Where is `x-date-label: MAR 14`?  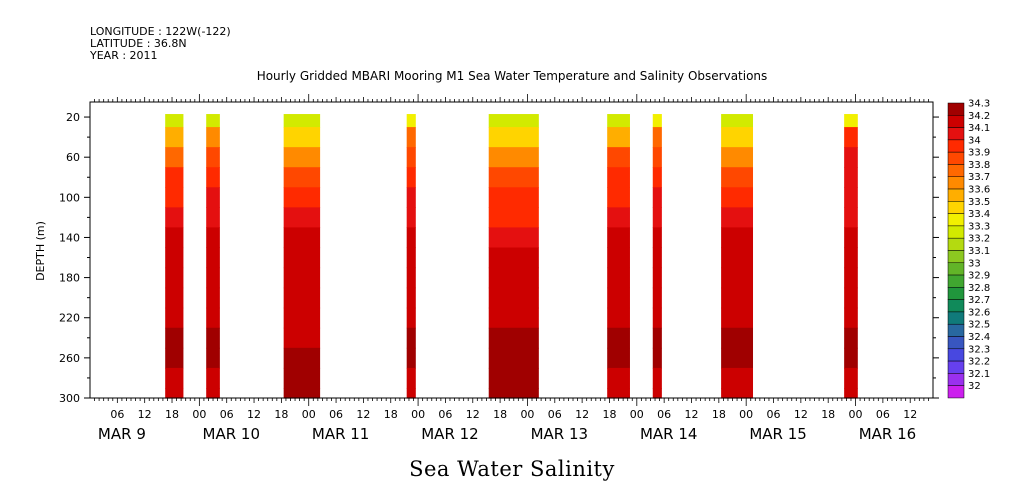 x-date-label: MAR 14 is located at coordinates (668, 434).